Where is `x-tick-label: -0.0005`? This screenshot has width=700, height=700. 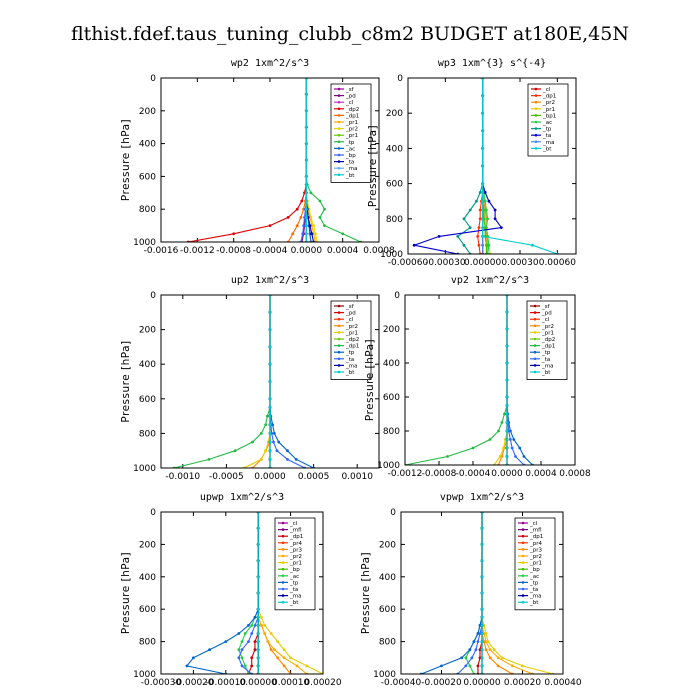
x-tick-label: -0.0005 is located at coordinates (226, 477).